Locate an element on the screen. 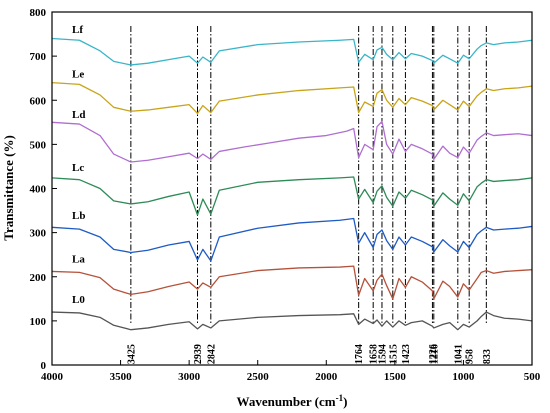 This screenshot has height=413, width=550. x-tick-label-4000: 4000 is located at coordinates (52, 377).